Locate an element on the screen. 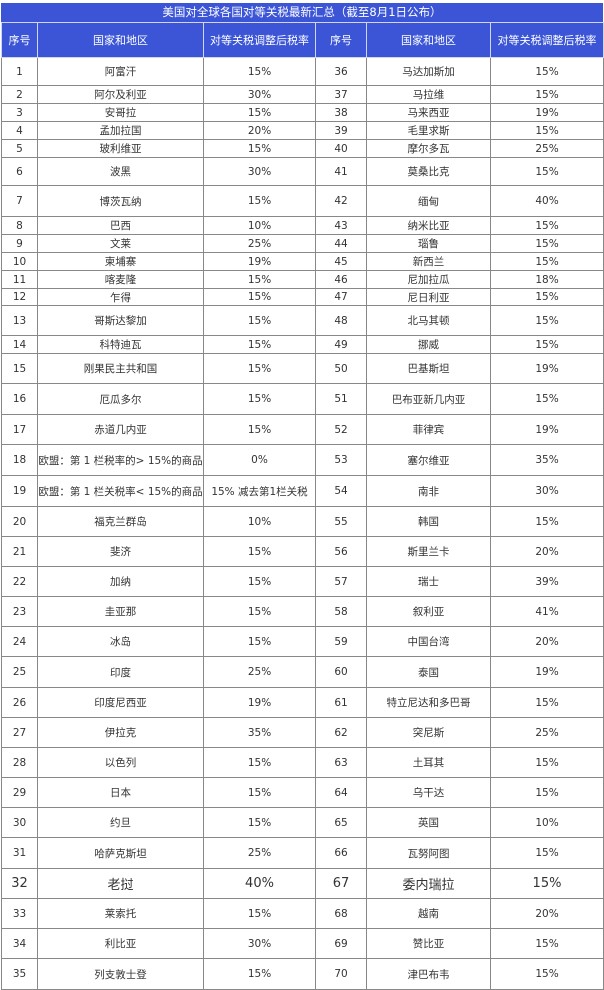  cell-index: 1 is located at coordinates (19, 71).